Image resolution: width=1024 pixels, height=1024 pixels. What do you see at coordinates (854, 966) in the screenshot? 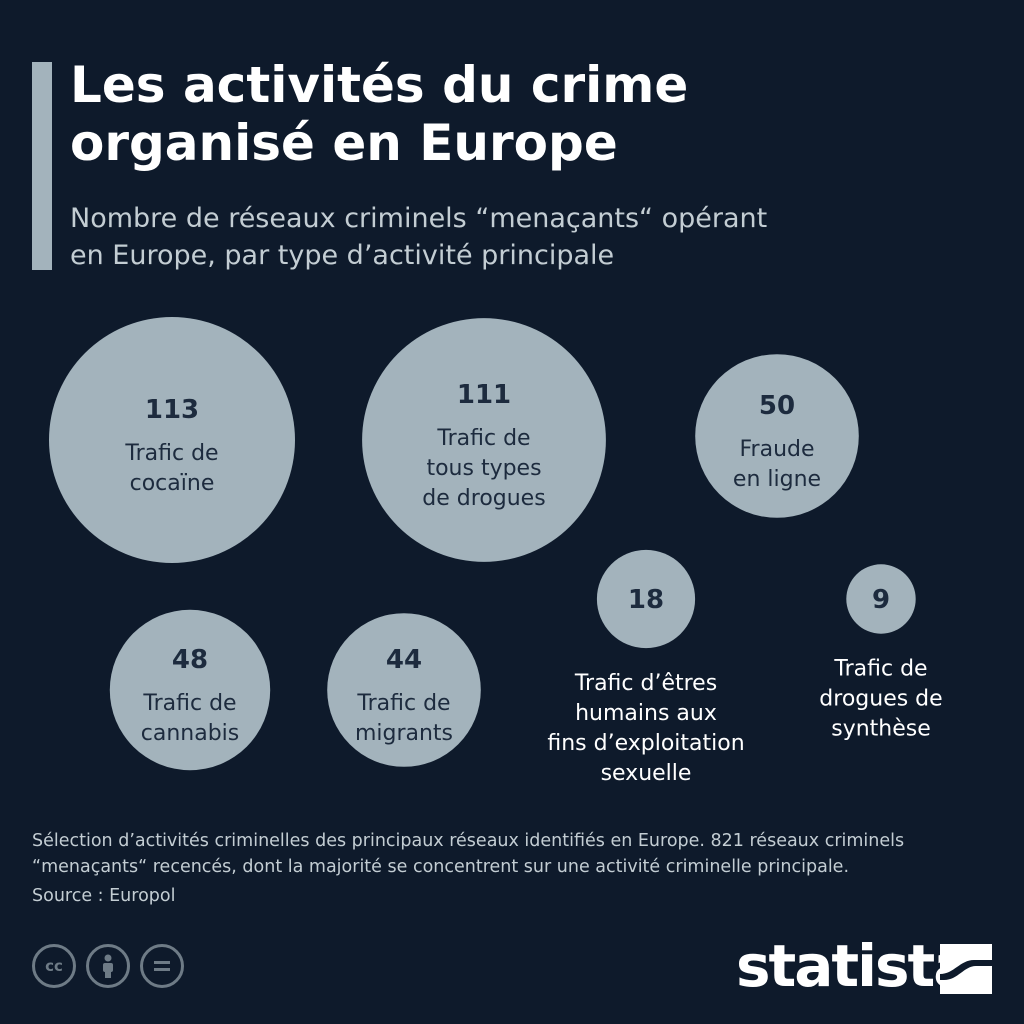
I see `statista-logo-text: statista` at bounding box center [854, 966].